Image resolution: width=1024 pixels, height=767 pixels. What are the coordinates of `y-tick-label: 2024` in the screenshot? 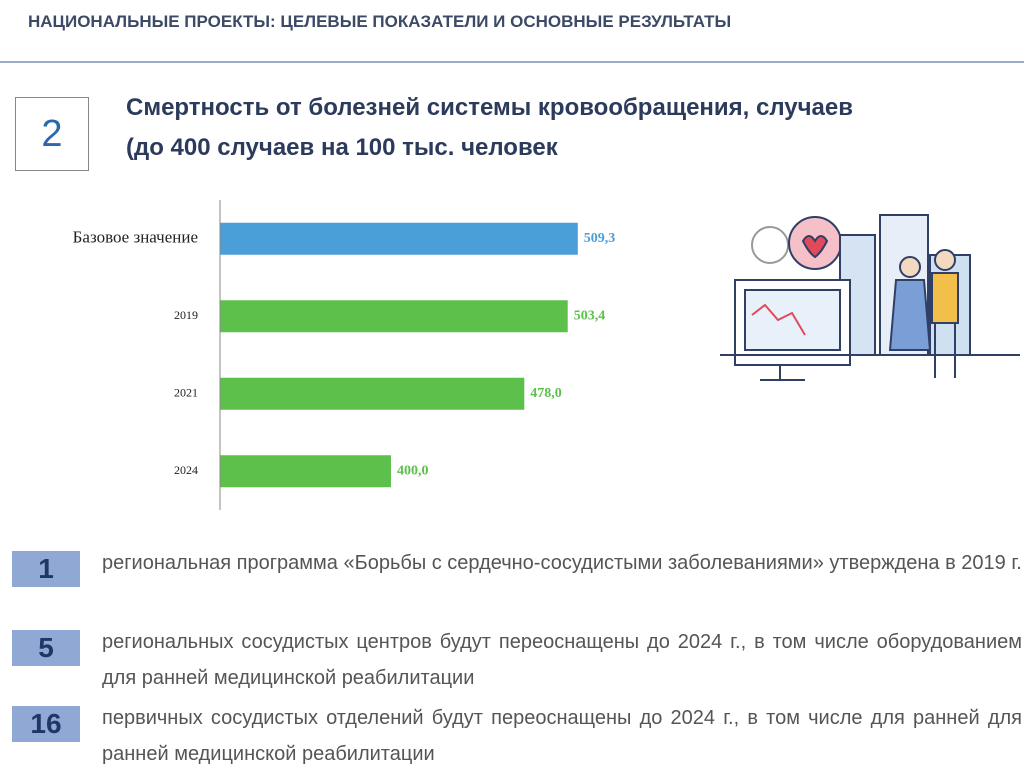 It's located at (186, 470).